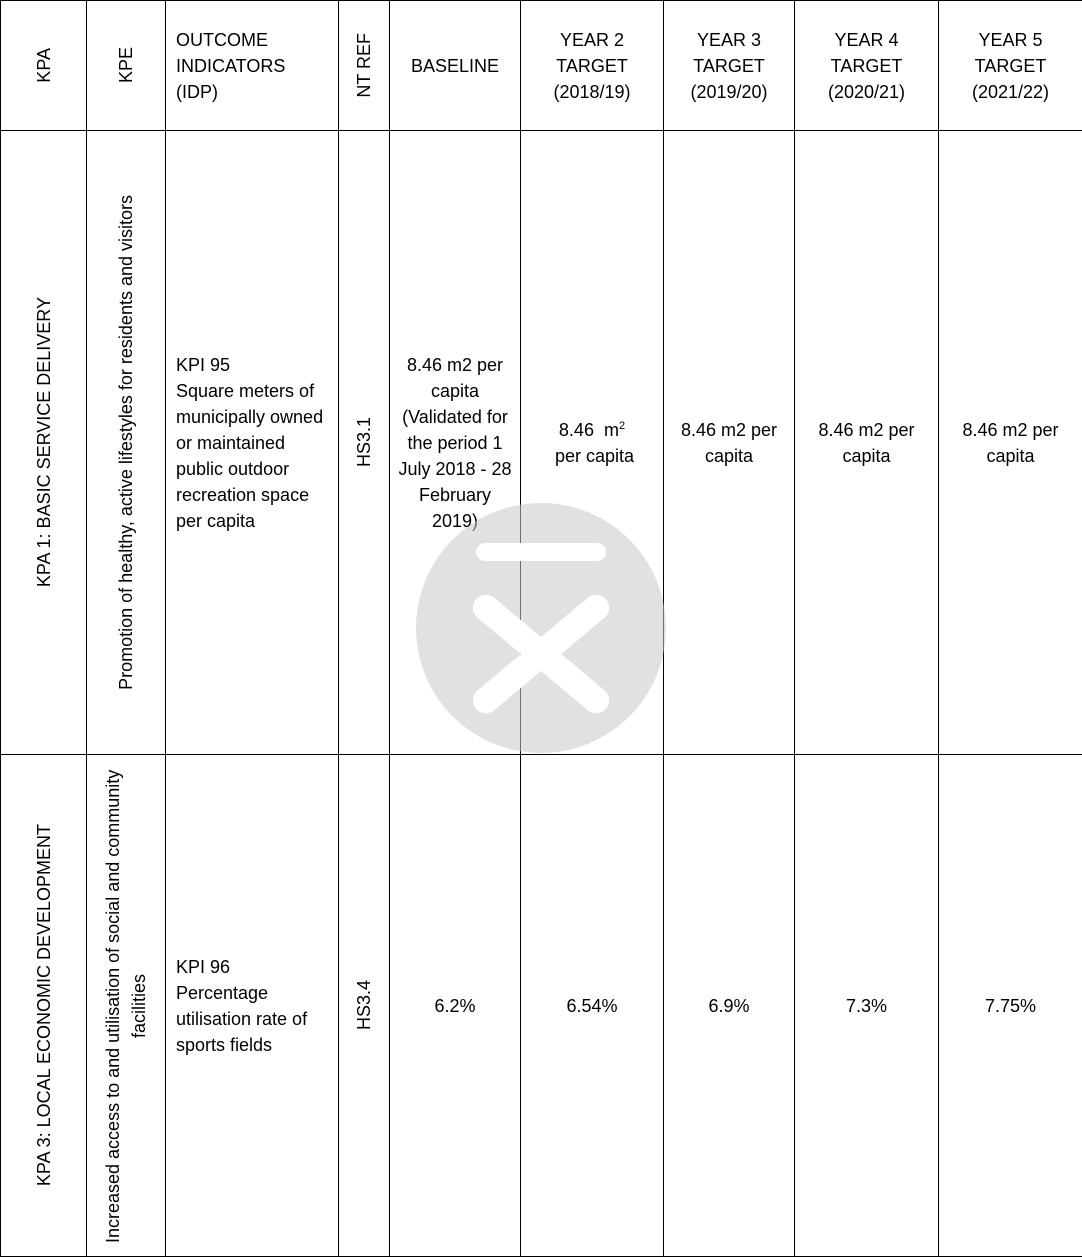 The height and width of the screenshot is (1257, 1082). Describe the element at coordinates (254, 365) in the screenshot. I see `kpi-id: KPI 95` at that location.